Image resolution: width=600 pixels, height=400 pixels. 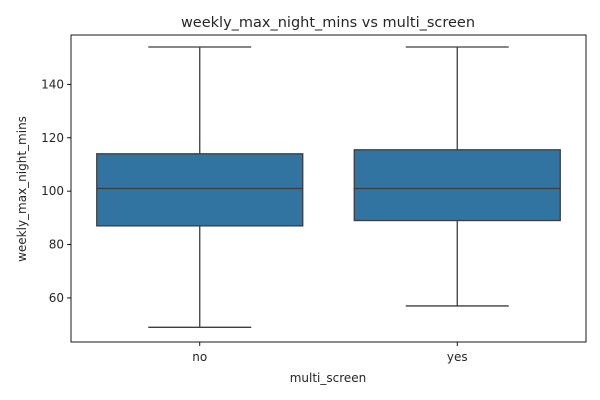 What do you see at coordinates (52, 138) in the screenshot?
I see `y-tick-label: 120` at bounding box center [52, 138].